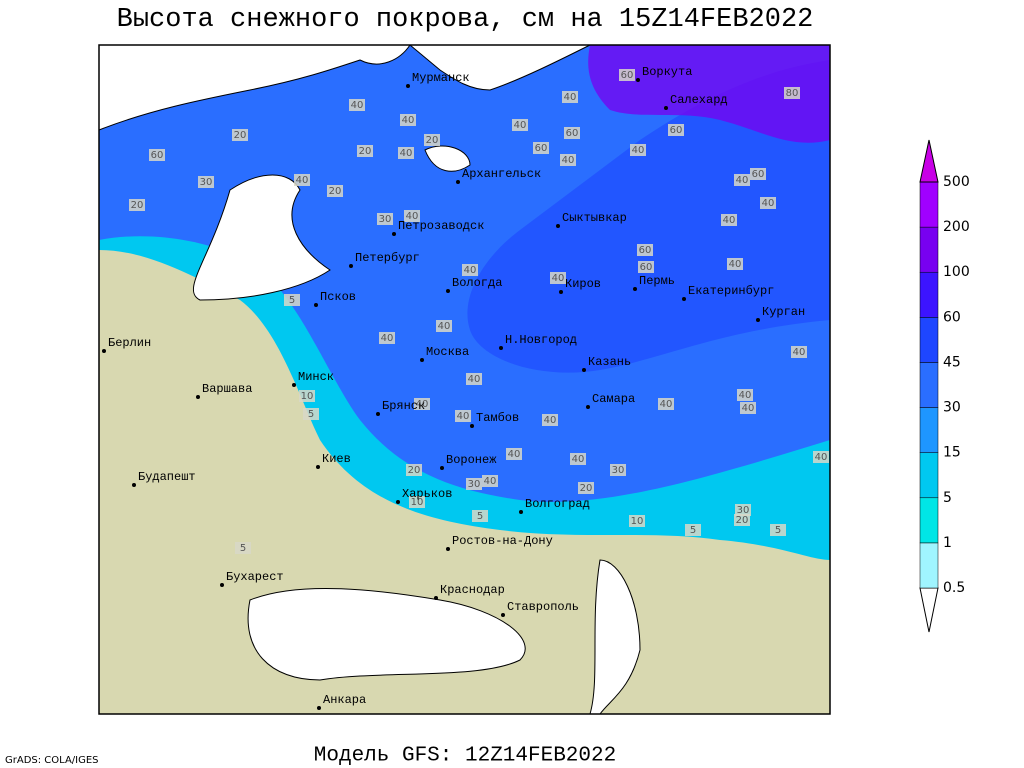  Describe the element at coordinates (499, 67) in the screenshot. I see `kara-sea` at that location.